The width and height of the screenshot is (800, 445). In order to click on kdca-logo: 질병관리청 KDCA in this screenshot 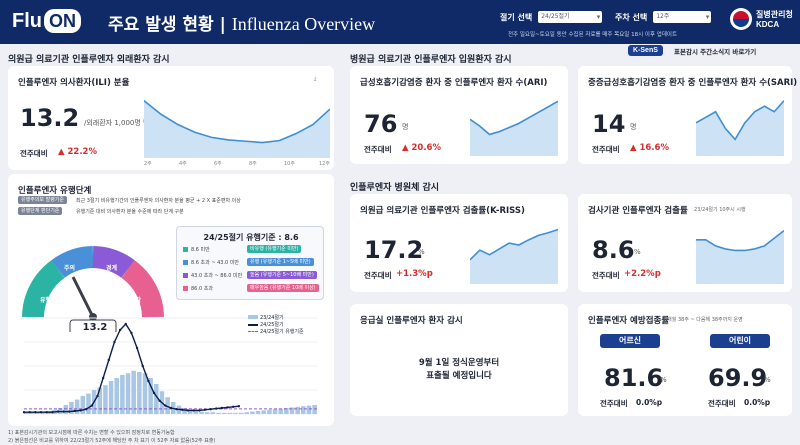, I will do `click(761, 19)`.